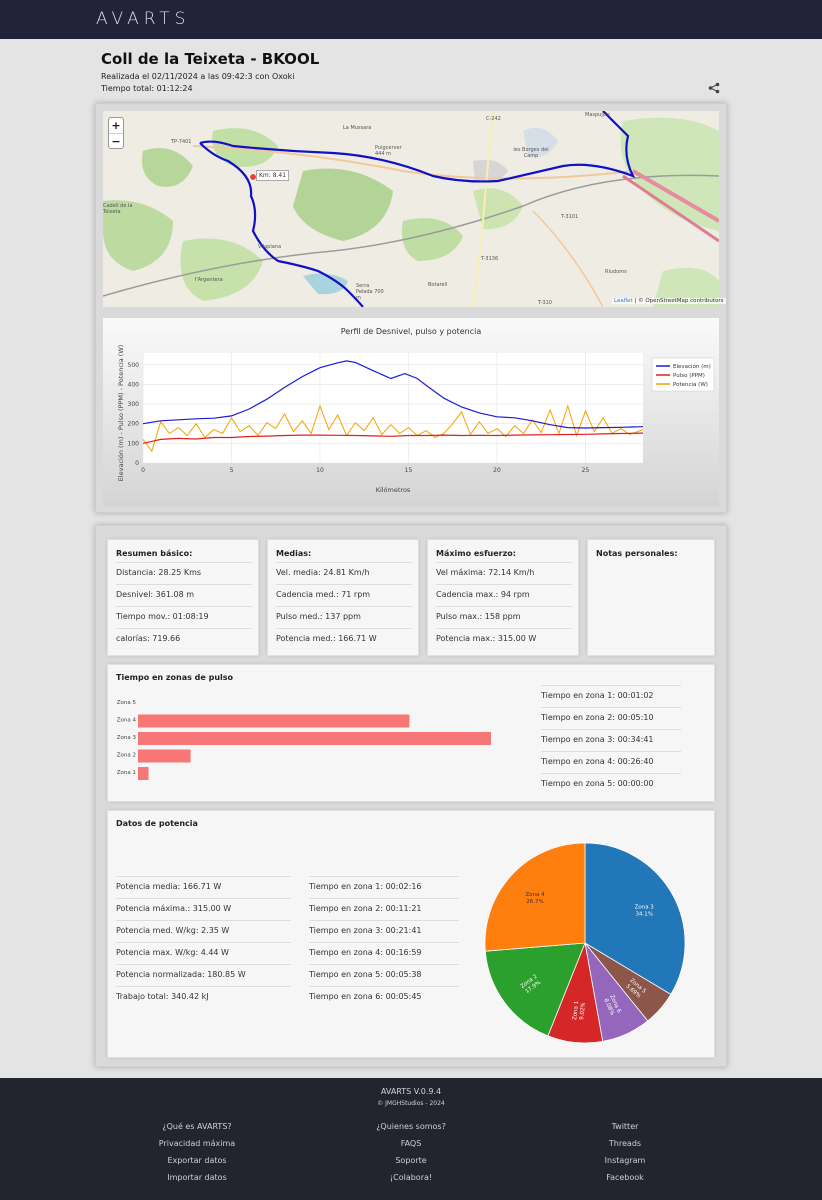 This screenshot has width=822, height=1200. What do you see at coordinates (393, 394) in the screenshot?
I see `series-line-elevation` at bounding box center [393, 394].